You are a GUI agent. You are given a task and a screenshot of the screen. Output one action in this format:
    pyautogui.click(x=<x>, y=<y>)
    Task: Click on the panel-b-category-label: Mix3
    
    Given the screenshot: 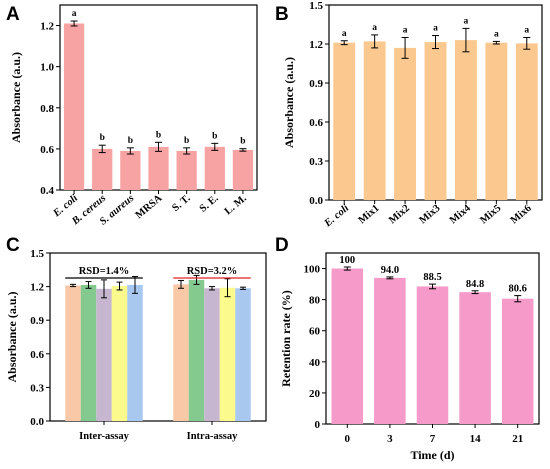 What is the action you would take?
    pyautogui.click(x=429, y=214)
    